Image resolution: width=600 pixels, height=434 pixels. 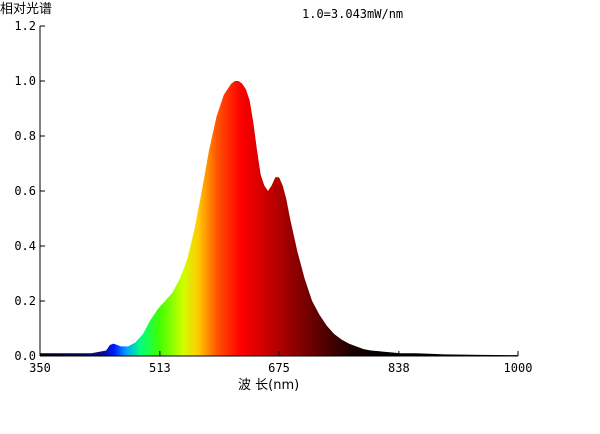 I want to click on x-axis-ticks: 350 513 675 838 1000, so click(x=280, y=363).